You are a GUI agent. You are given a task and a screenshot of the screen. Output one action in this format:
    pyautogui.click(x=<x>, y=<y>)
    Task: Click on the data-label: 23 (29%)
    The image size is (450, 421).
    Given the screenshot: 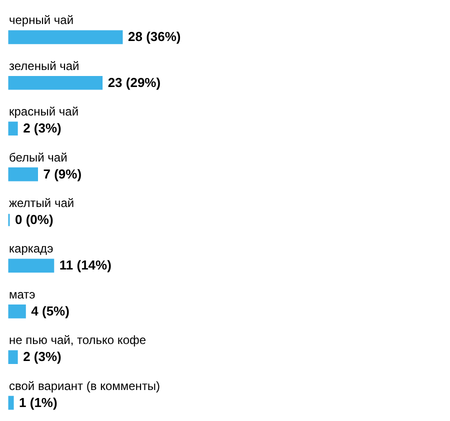 What is the action you would take?
    pyautogui.click(x=134, y=82)
    